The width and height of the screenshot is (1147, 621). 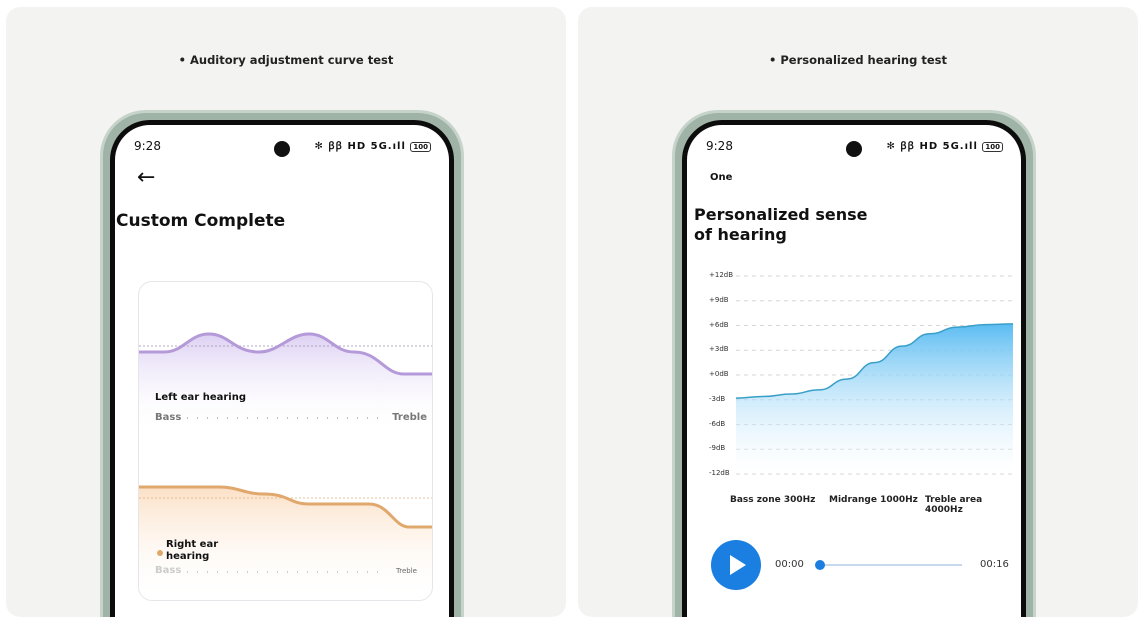 I want to click on panel-caption: • Auditory adjustment curve test, so click(x=286, y=60).